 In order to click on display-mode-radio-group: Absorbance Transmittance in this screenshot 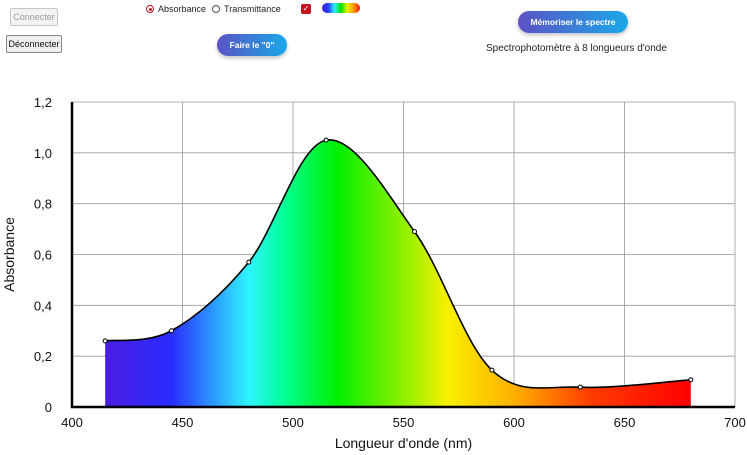, I will do `click(216, 9)`.